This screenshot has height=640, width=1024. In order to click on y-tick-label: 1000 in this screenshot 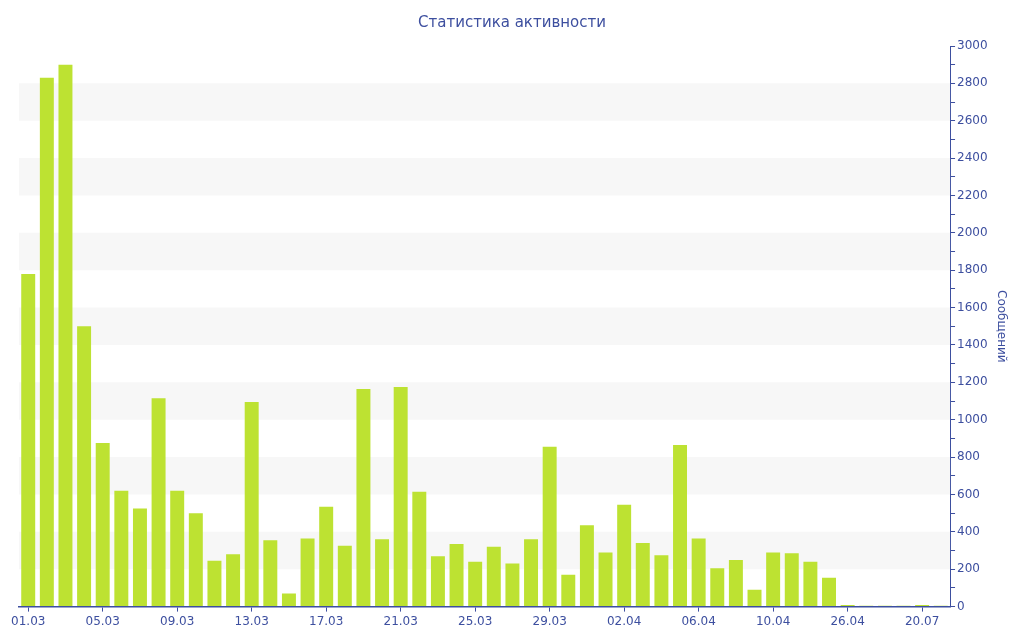, I will do `click(972, 418)`.